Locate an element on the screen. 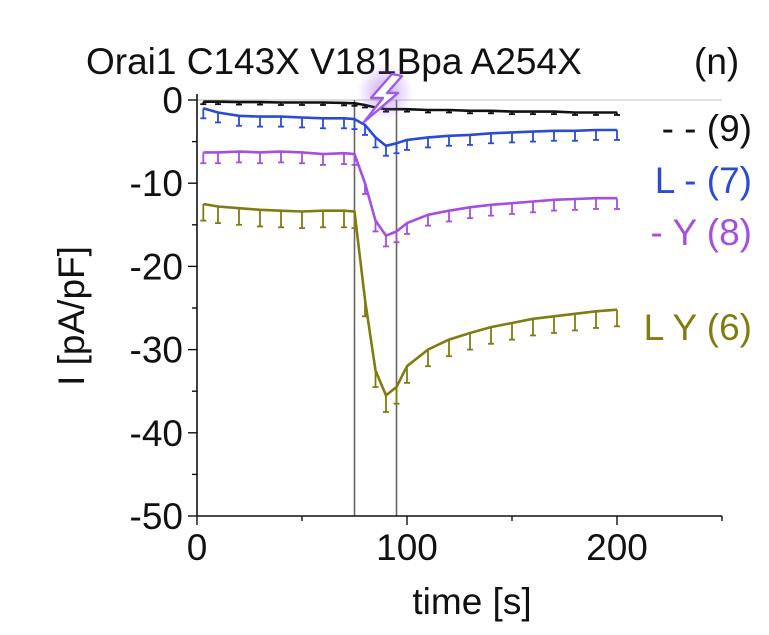 The height and width of the screenshot is (635, 769). y-tick-label: -10 is located at coordinates (156, 183).